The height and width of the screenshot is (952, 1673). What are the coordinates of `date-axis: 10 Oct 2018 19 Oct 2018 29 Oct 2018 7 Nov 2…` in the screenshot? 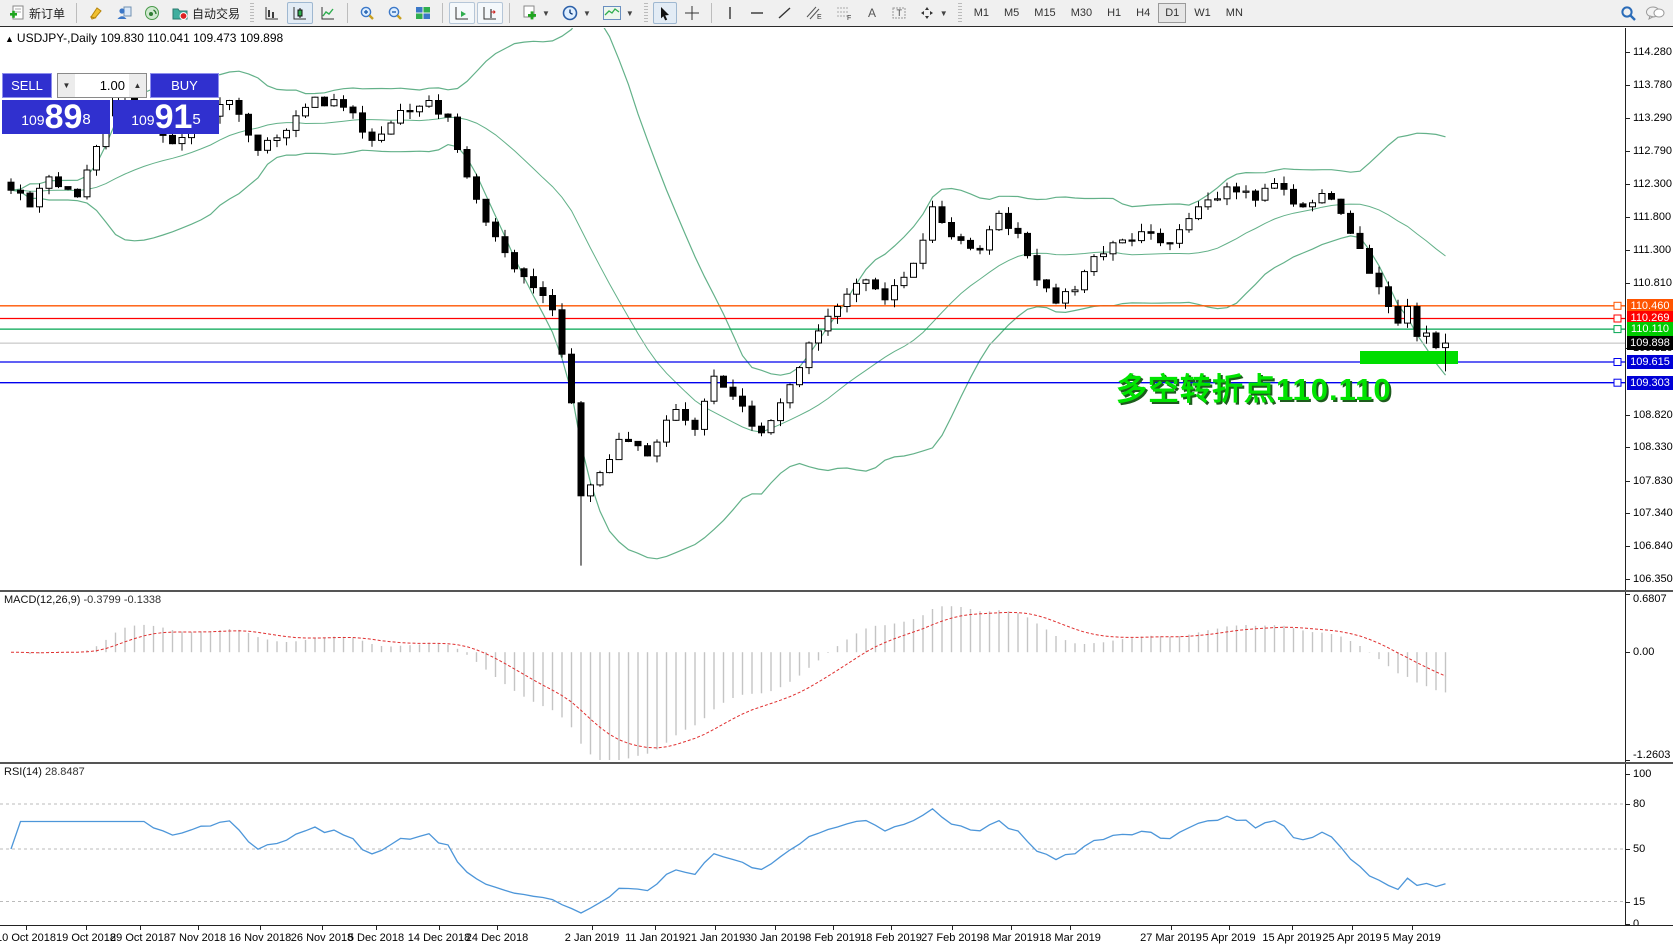 It's located at (836, 938).